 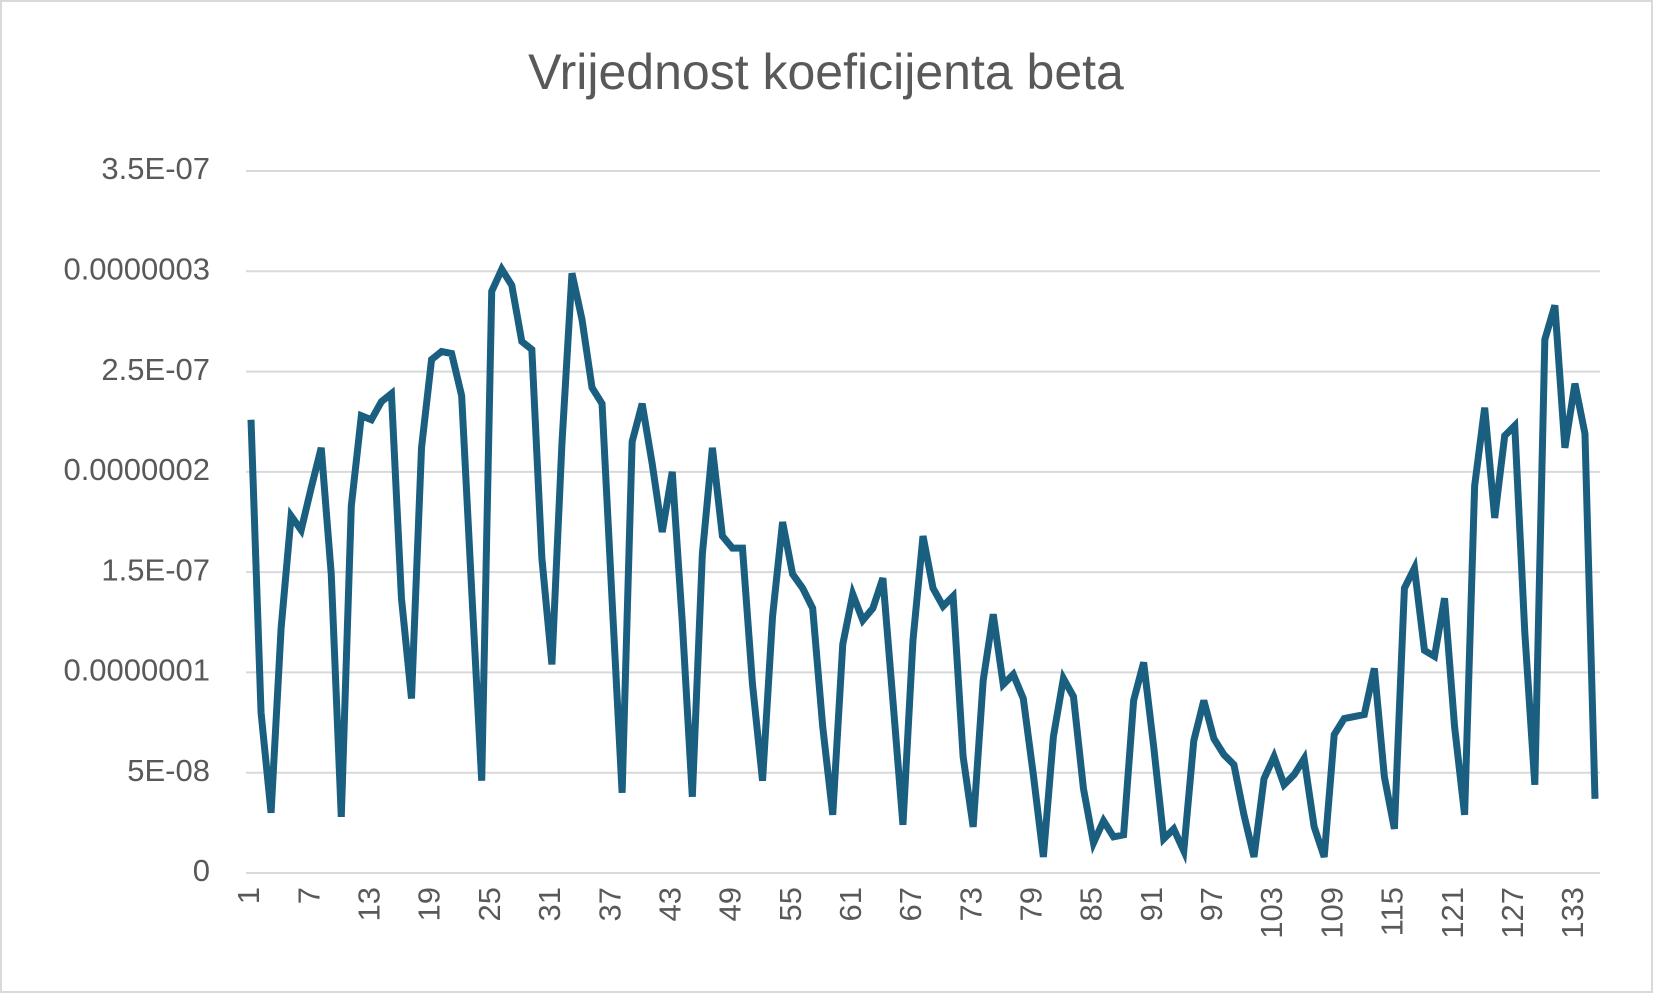 What do you see at coordinates (308, 895) in the screenshot?
I see `x-tick-label: 7` at bounding box center [308, 895].